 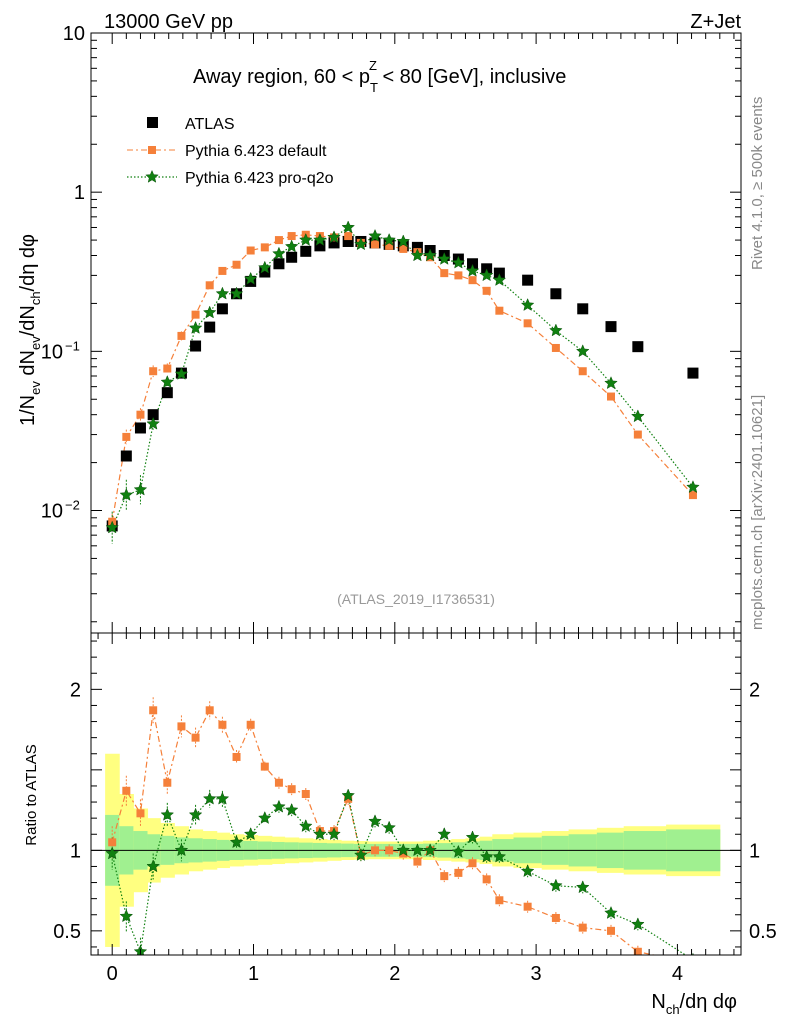 I want to click on title-suffix: < 80 [GeV], inclusive, so click(x=472, y=77).